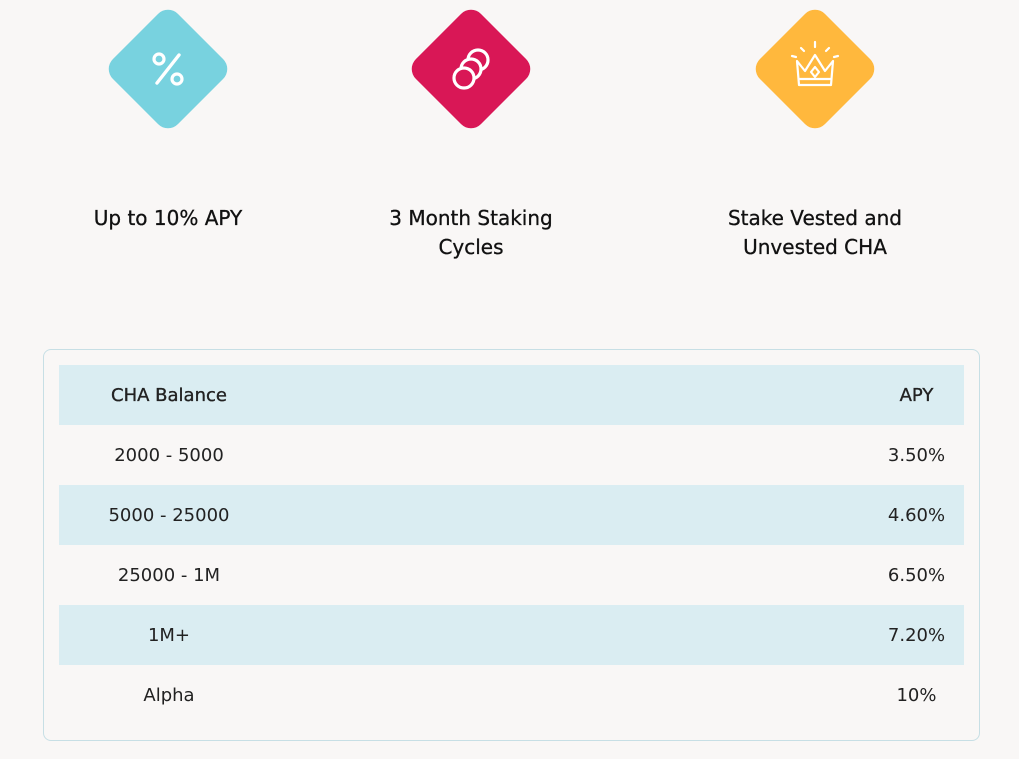  Describe the element at coordinates (916, 395) in the screenshot. I see `column-header-apy: APY` at that location.